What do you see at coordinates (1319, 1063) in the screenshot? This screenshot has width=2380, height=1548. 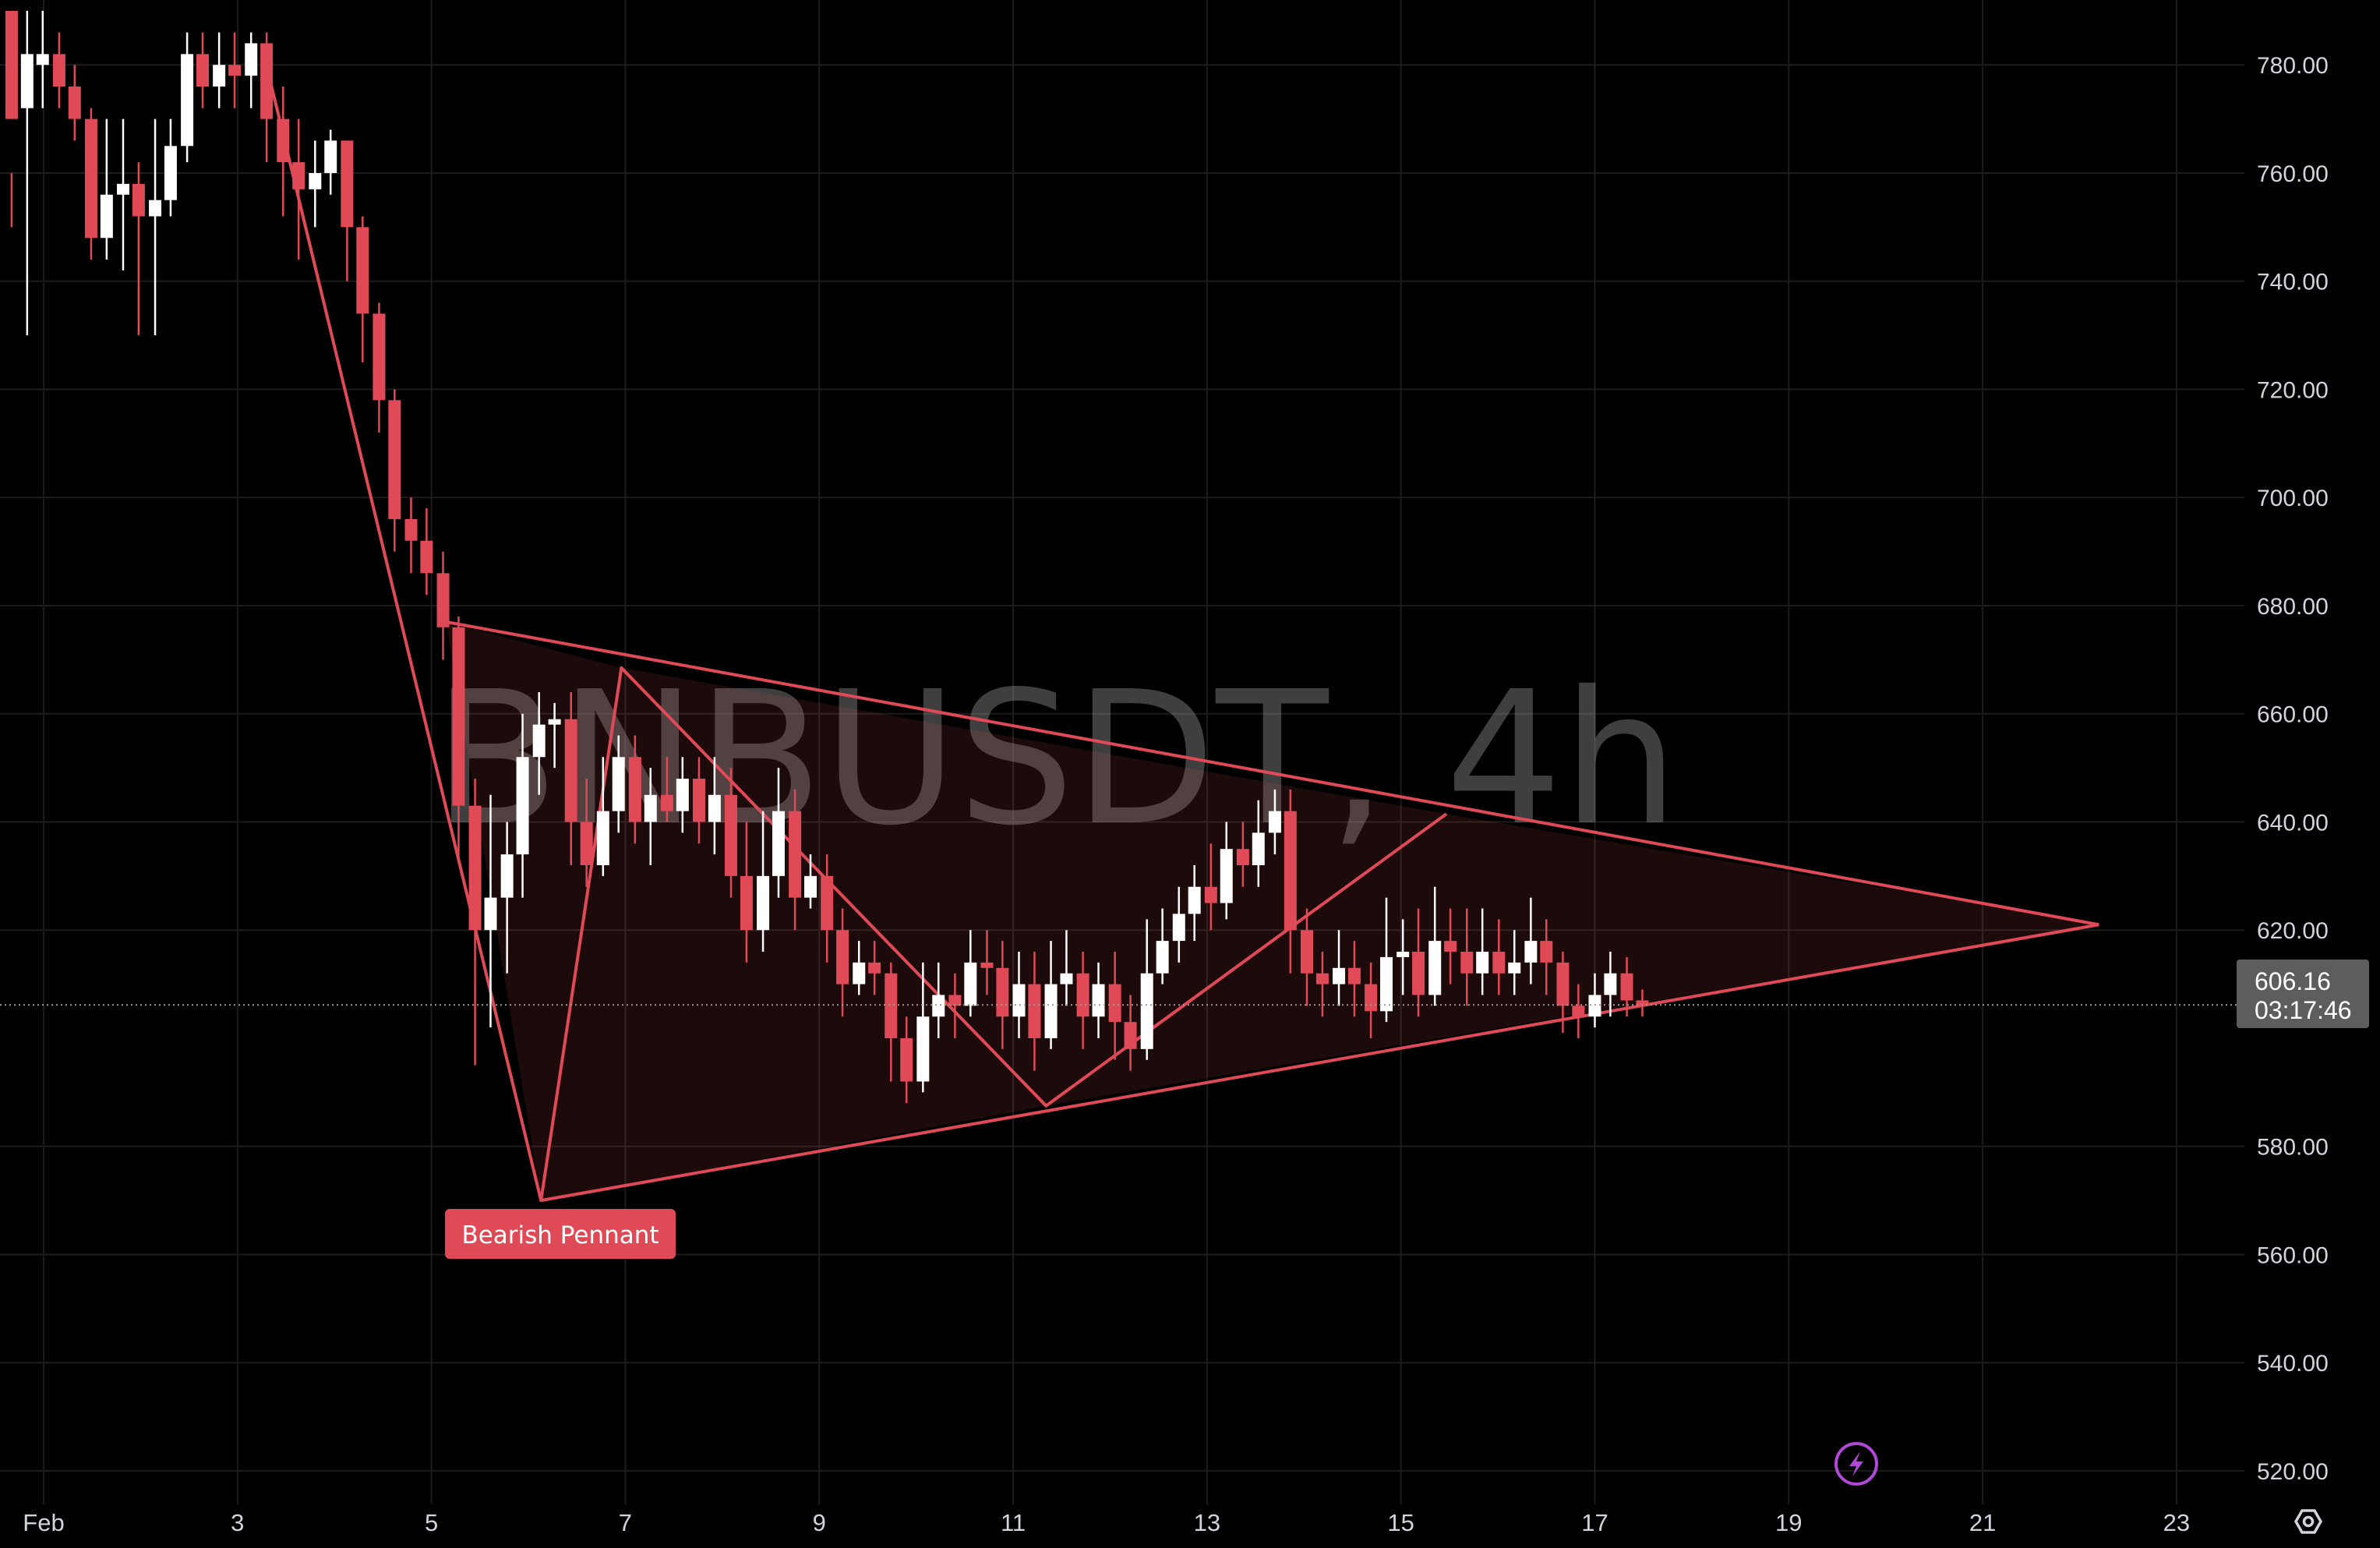 I see `pennant-lower-line` at bounding box center [1319, 1063].